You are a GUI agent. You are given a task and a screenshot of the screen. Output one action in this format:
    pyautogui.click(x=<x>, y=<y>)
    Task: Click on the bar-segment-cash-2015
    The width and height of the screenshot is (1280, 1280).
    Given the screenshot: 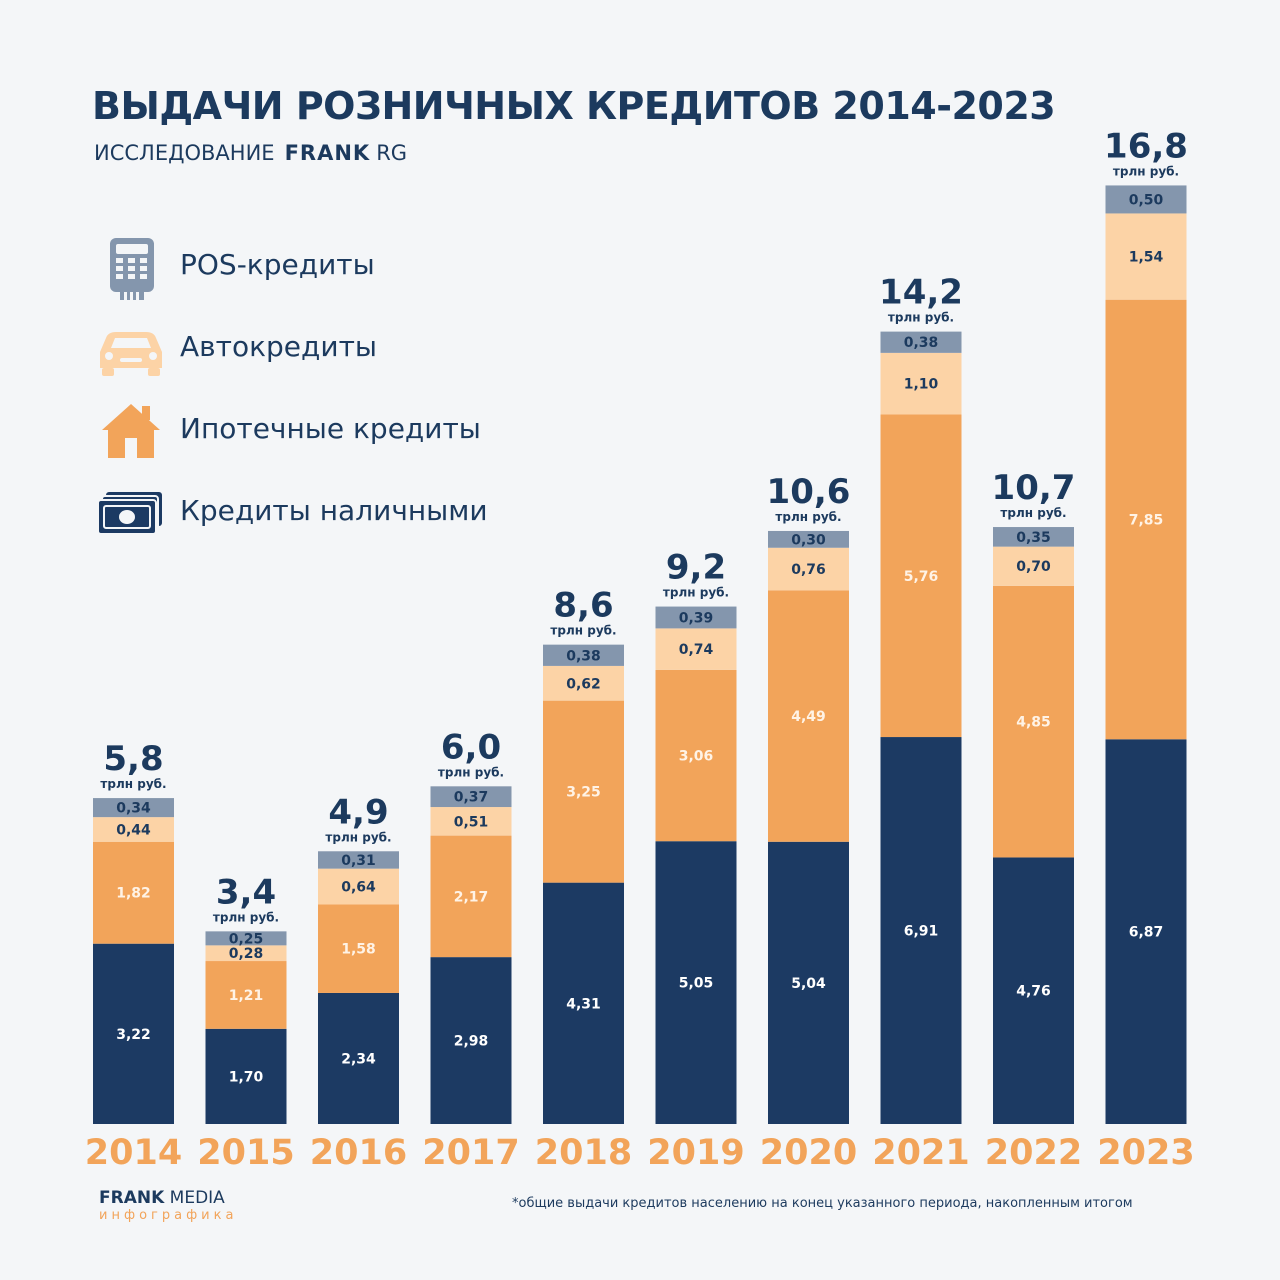 What is the action you would take?
    pyautogui.click(x=246, y=1076)
    